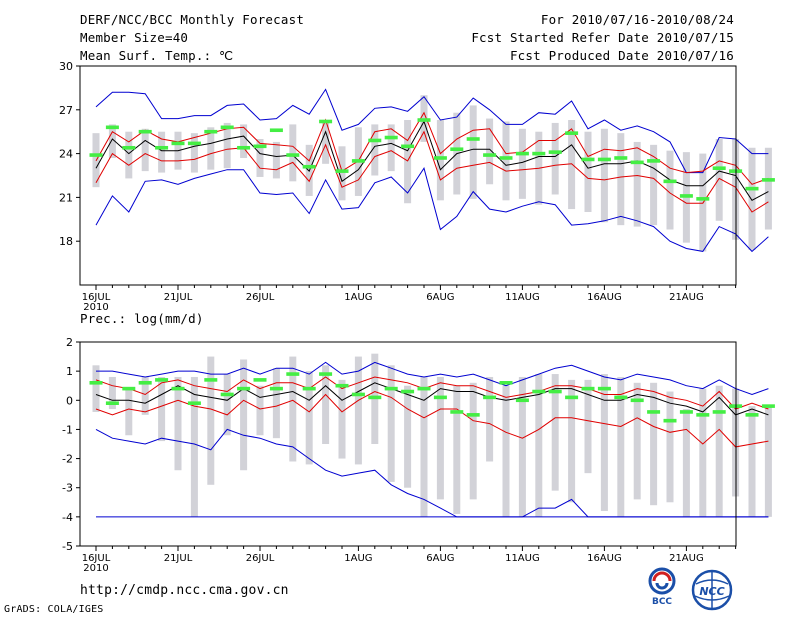 The width and height of the screenshot is (800, 618). I want to click on p1-spread-lower-line, so click(432, 171).